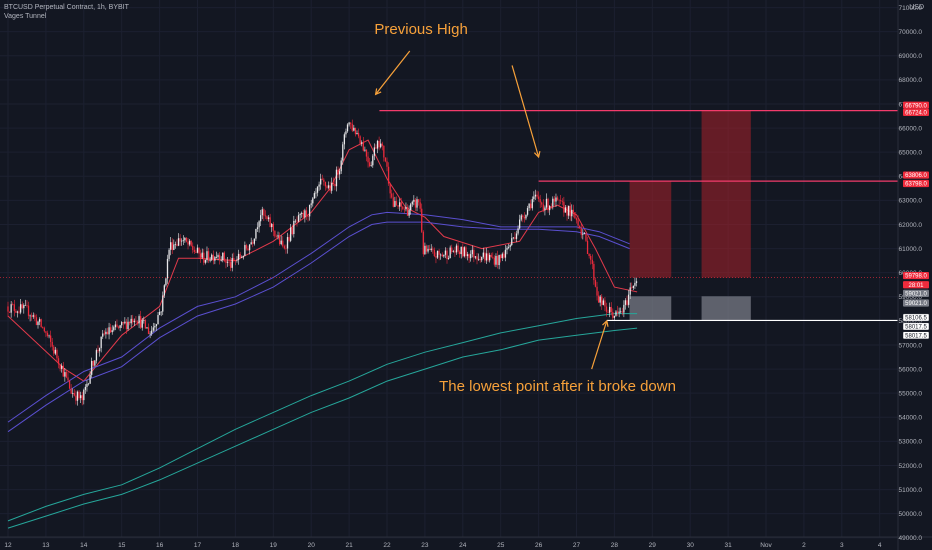 This screenshot has width=932, height=550. What do you see at coordinates (911, 32) in the screenshot?
I see `y-tick-label: 70000.0` at bounding box center [911, 32].